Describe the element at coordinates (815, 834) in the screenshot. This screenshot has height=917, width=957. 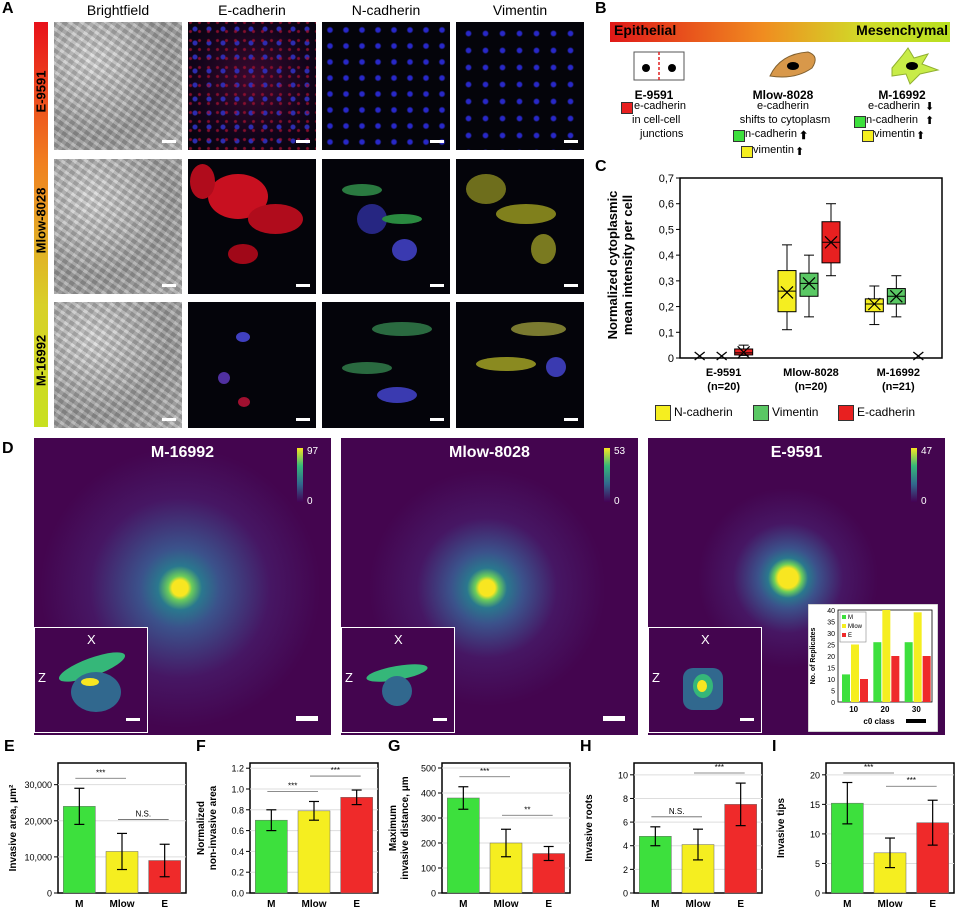
I see `y-tick-label: 10` at that location.